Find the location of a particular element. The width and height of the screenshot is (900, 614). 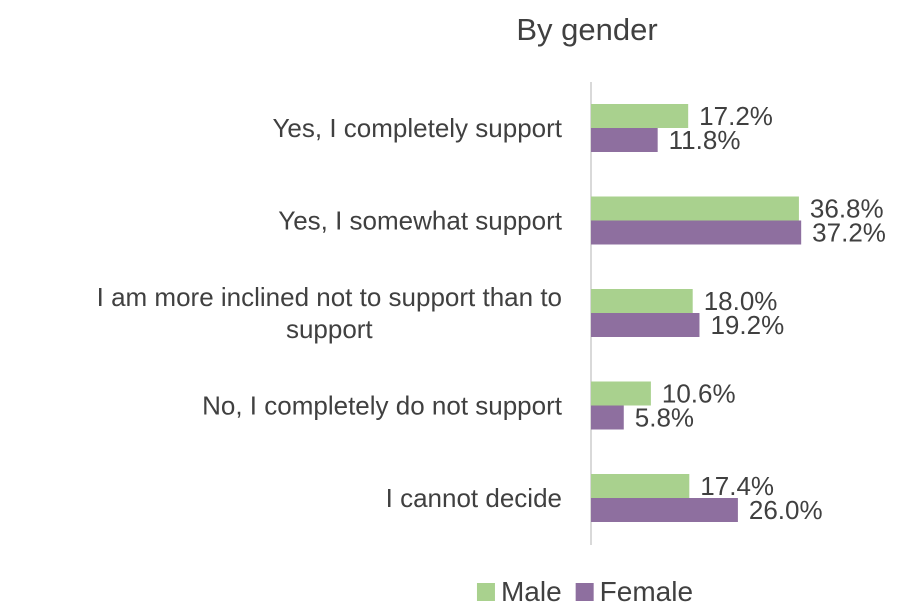

value-label-male-1: 36.8% is located at coordinates (847, 209).